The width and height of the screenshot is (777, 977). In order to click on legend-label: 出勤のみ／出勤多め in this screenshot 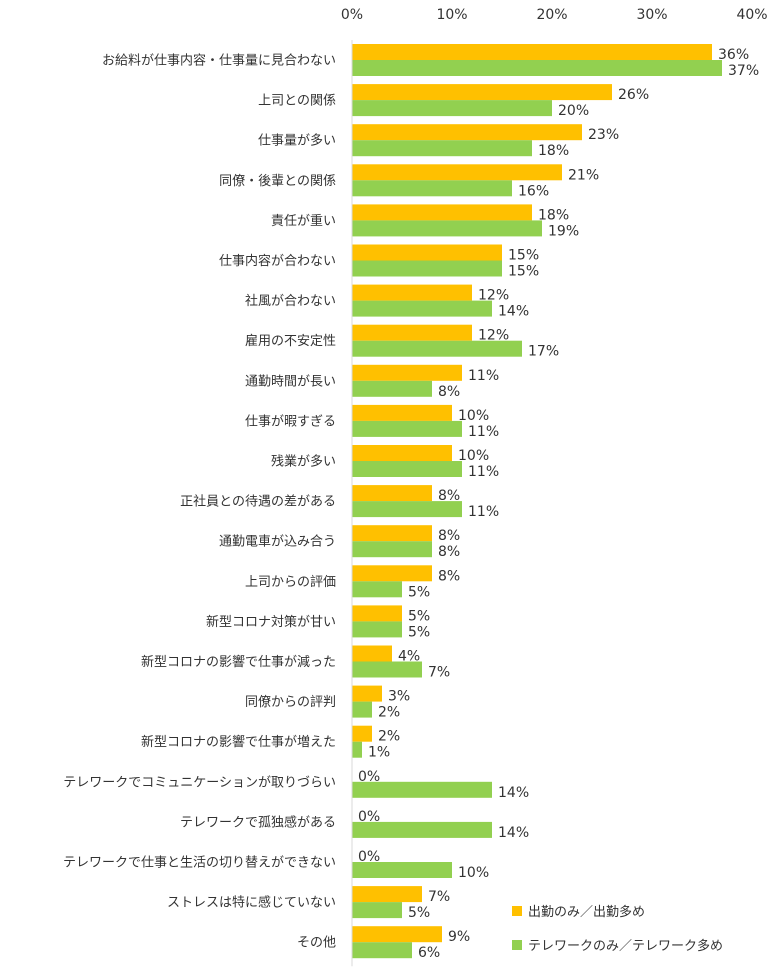, I will do `click(586, 912)`.